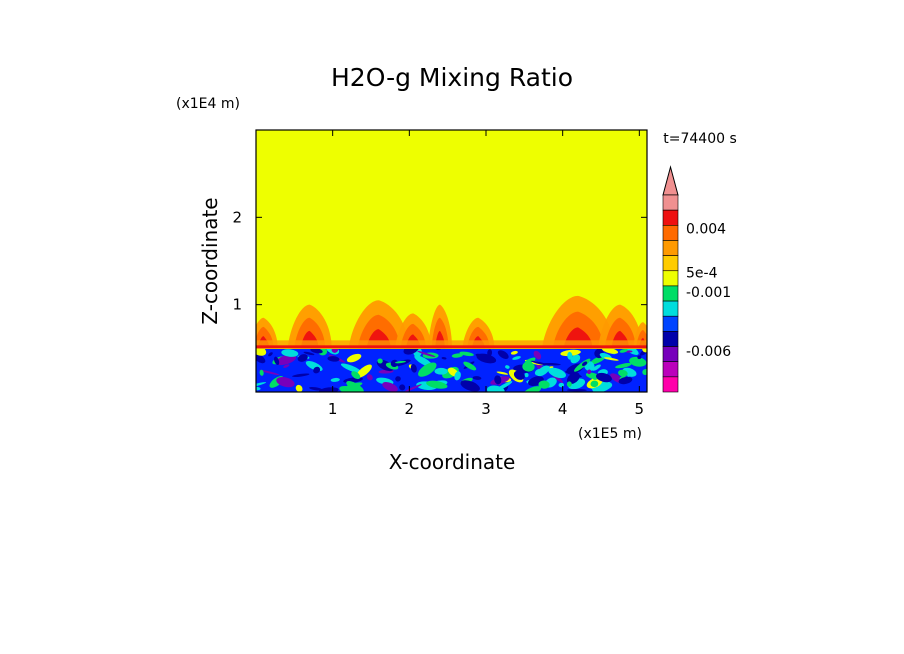  I want to click on boundary-layer, so click(451, 370).